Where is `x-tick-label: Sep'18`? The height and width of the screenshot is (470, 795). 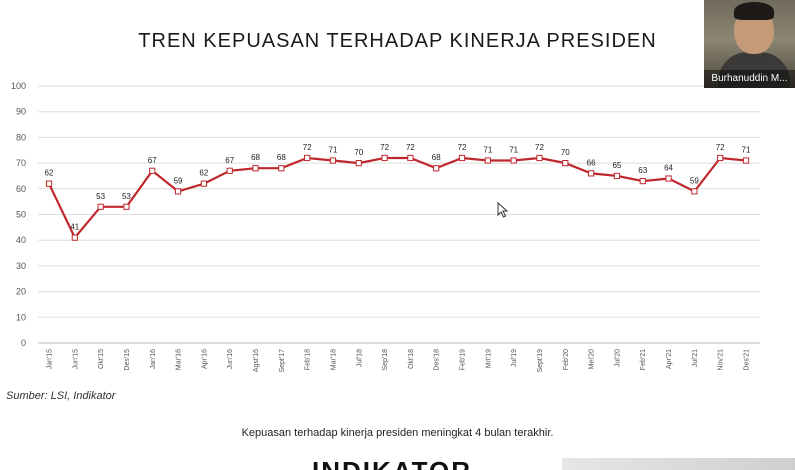
x-tick-label: Sep'18 is located at coordinates (385, 360).